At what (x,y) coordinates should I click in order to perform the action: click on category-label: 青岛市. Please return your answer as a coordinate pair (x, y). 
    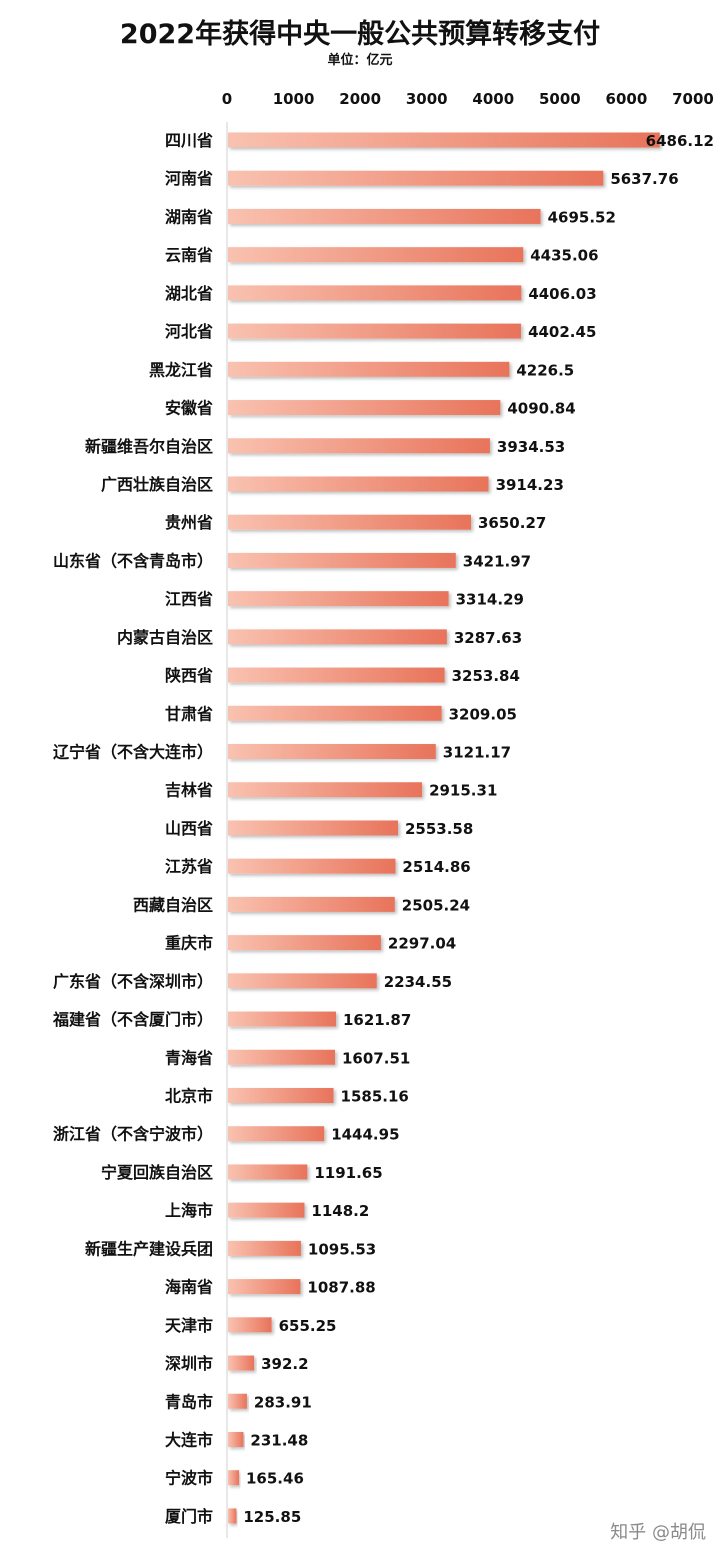
    Looking at the image, I should click on (189, 1401).